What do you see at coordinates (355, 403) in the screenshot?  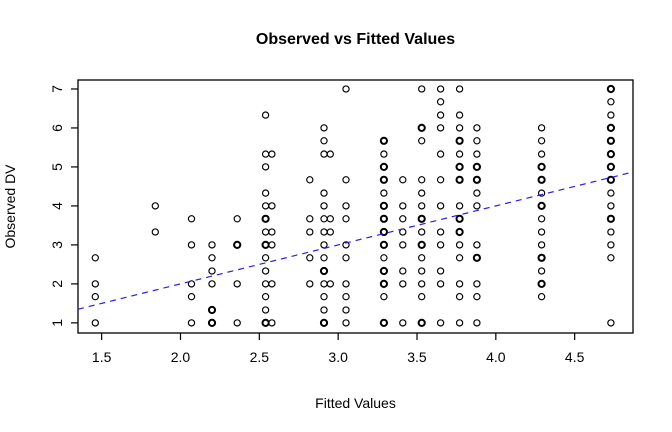 I see `x-axis-label: Fitted Values` at bounding box center [355, 403].